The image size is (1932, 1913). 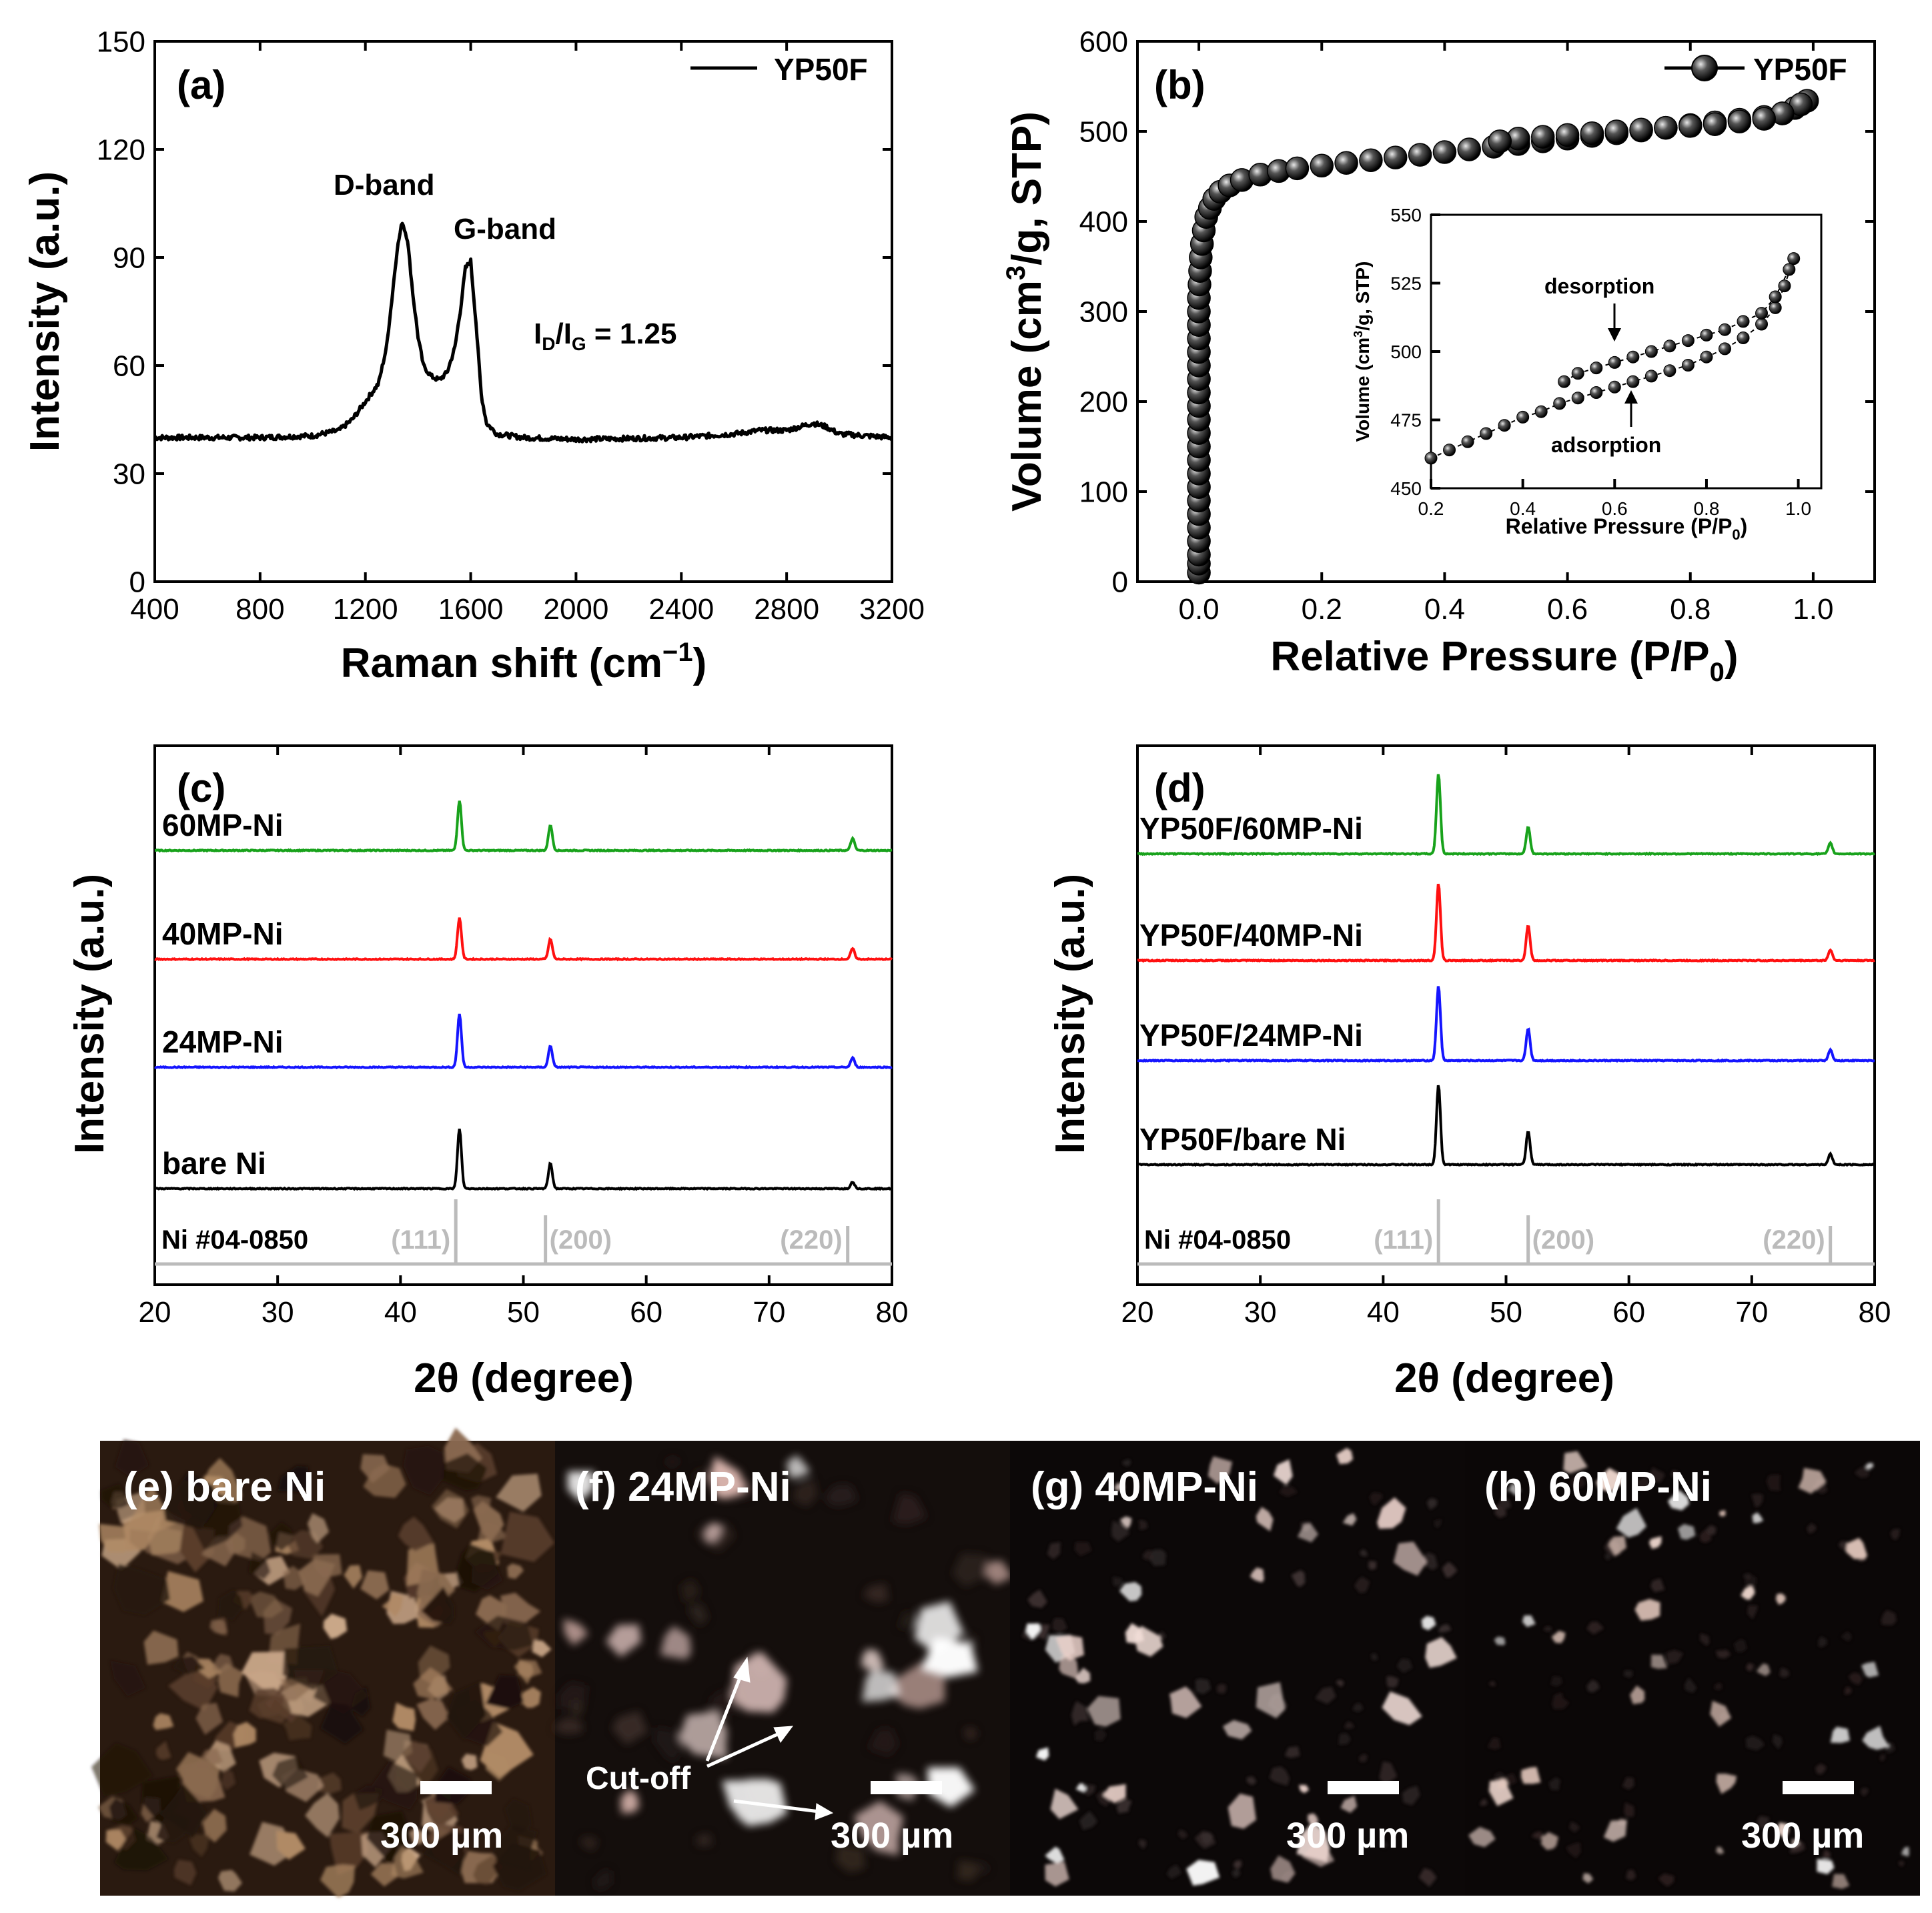 What do you see at coordinates (1724, 349) in the screenshot?
I see `inset-adsorption-point` at bounding box center [1724, 349].